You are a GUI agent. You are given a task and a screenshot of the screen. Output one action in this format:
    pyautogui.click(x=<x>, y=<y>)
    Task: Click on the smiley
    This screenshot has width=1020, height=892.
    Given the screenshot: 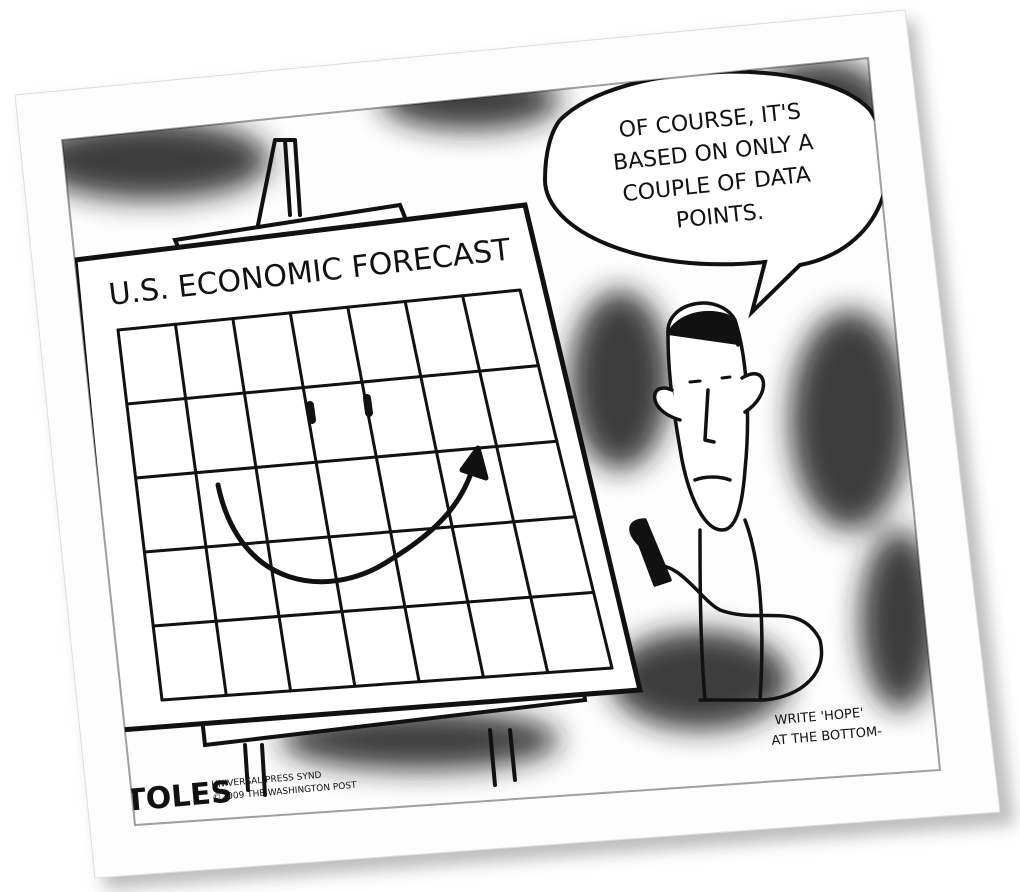 What is the action you would take?
    pyautogui.click(x=352, y=489)
    